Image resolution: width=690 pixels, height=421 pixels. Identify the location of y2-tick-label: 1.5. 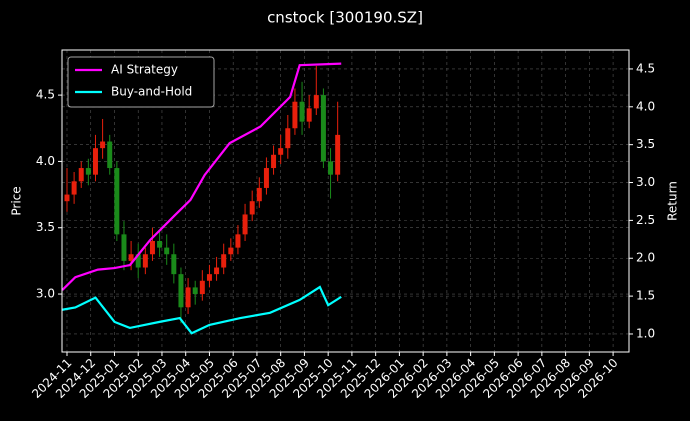
(645, 296).